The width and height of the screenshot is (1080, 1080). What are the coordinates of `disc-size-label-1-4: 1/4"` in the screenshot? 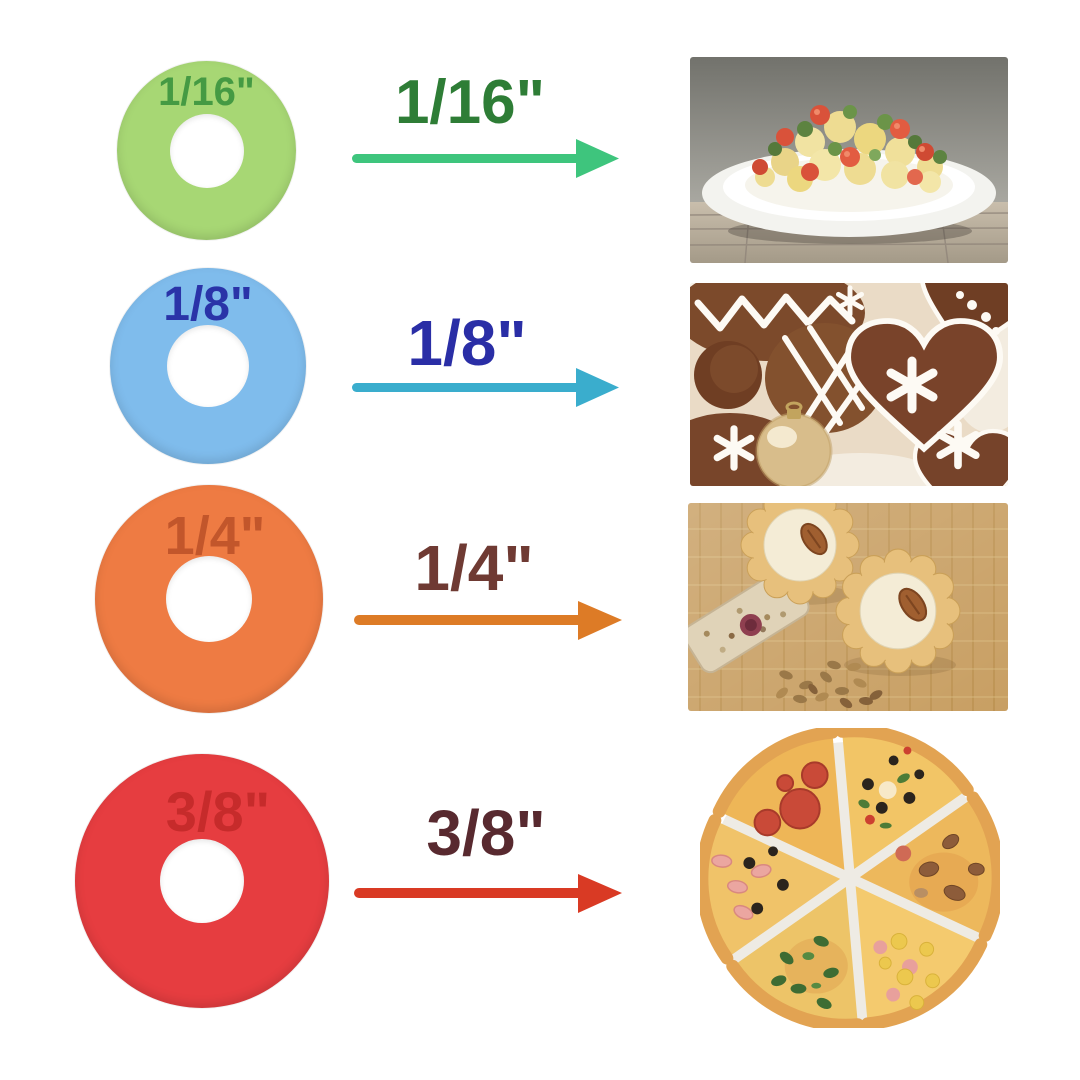 It's located at (215, 536).